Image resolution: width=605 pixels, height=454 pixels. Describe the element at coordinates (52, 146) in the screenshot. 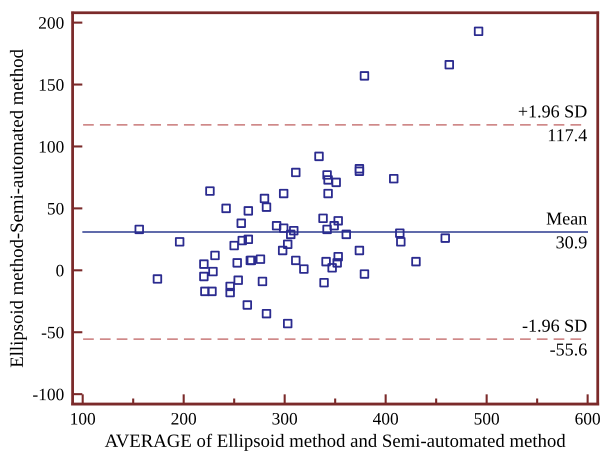

I see `y-tick-label: 100` at that location.